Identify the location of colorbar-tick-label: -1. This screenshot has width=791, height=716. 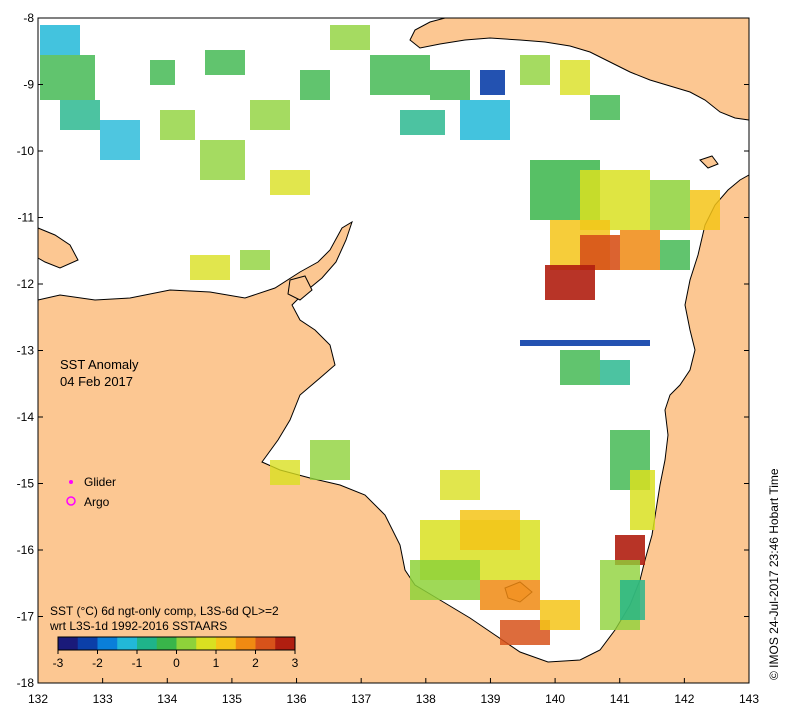
(137, 663).